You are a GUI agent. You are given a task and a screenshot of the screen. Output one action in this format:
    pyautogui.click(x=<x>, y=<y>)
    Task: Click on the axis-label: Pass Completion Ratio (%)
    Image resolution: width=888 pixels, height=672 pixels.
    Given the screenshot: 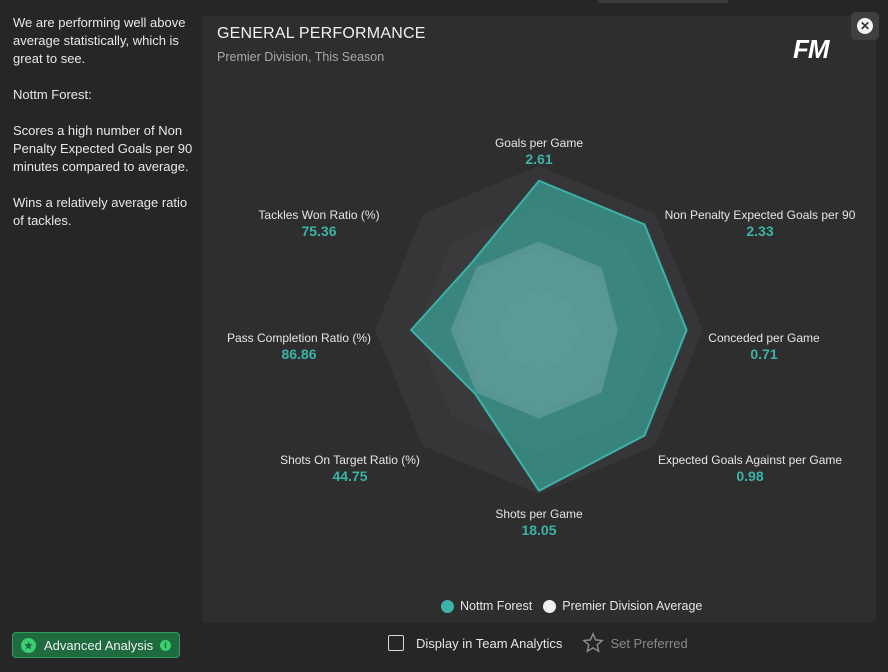 What is the action you would take?
    pyautogui.click(x=299, y=338)
    